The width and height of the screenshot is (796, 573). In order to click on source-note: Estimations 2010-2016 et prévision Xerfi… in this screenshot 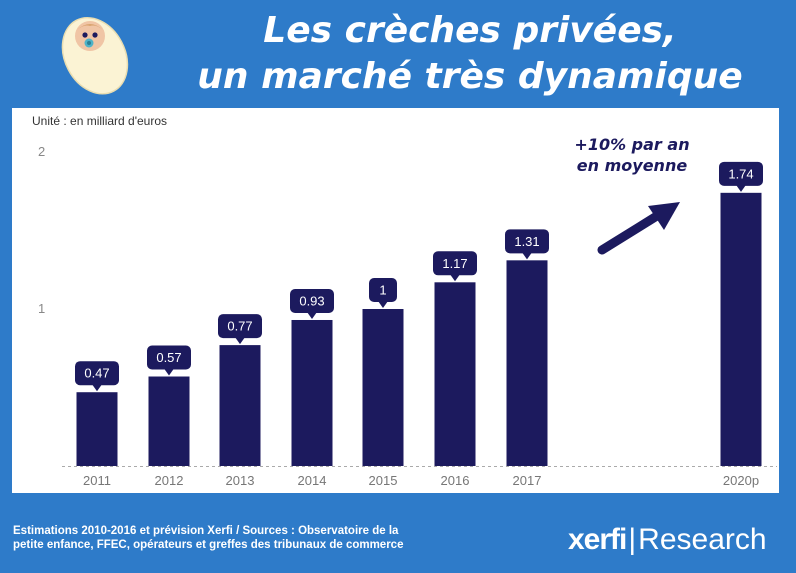, I will do `click(233, 538)`.